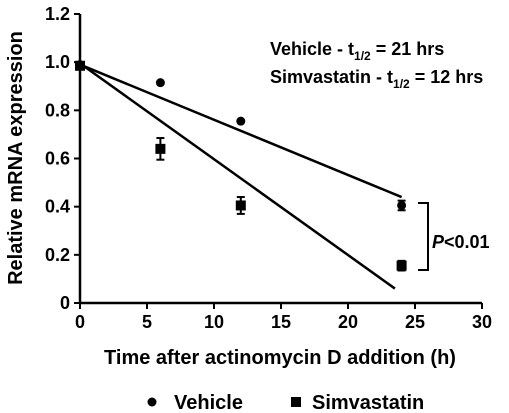  Describe the element at coordinates (16, 158) in the screenshot. I see `y-axis-title: Relative mRNA expression` at that location.